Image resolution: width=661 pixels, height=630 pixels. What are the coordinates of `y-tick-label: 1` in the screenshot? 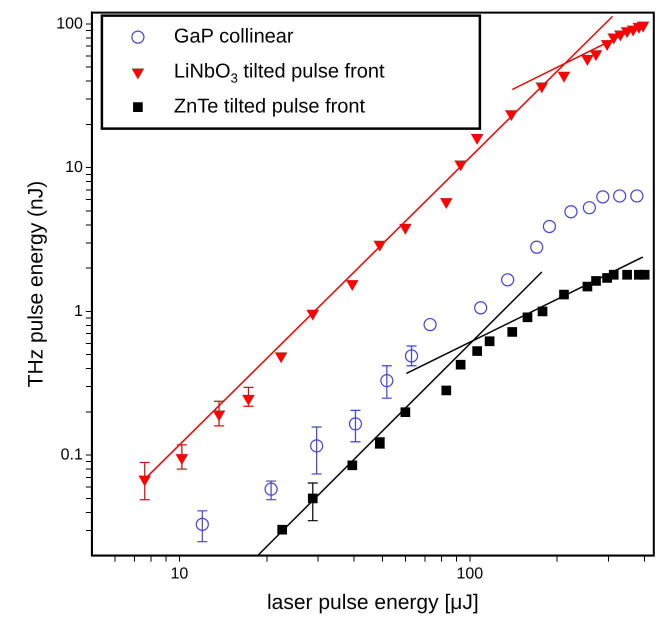 It's located at (78, 311).